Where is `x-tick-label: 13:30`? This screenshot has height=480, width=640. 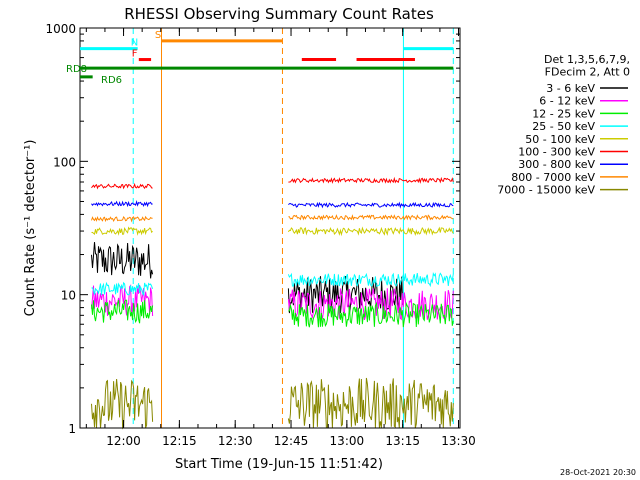 x-tick-label: 13:30 is located at coordinates (458, 441).